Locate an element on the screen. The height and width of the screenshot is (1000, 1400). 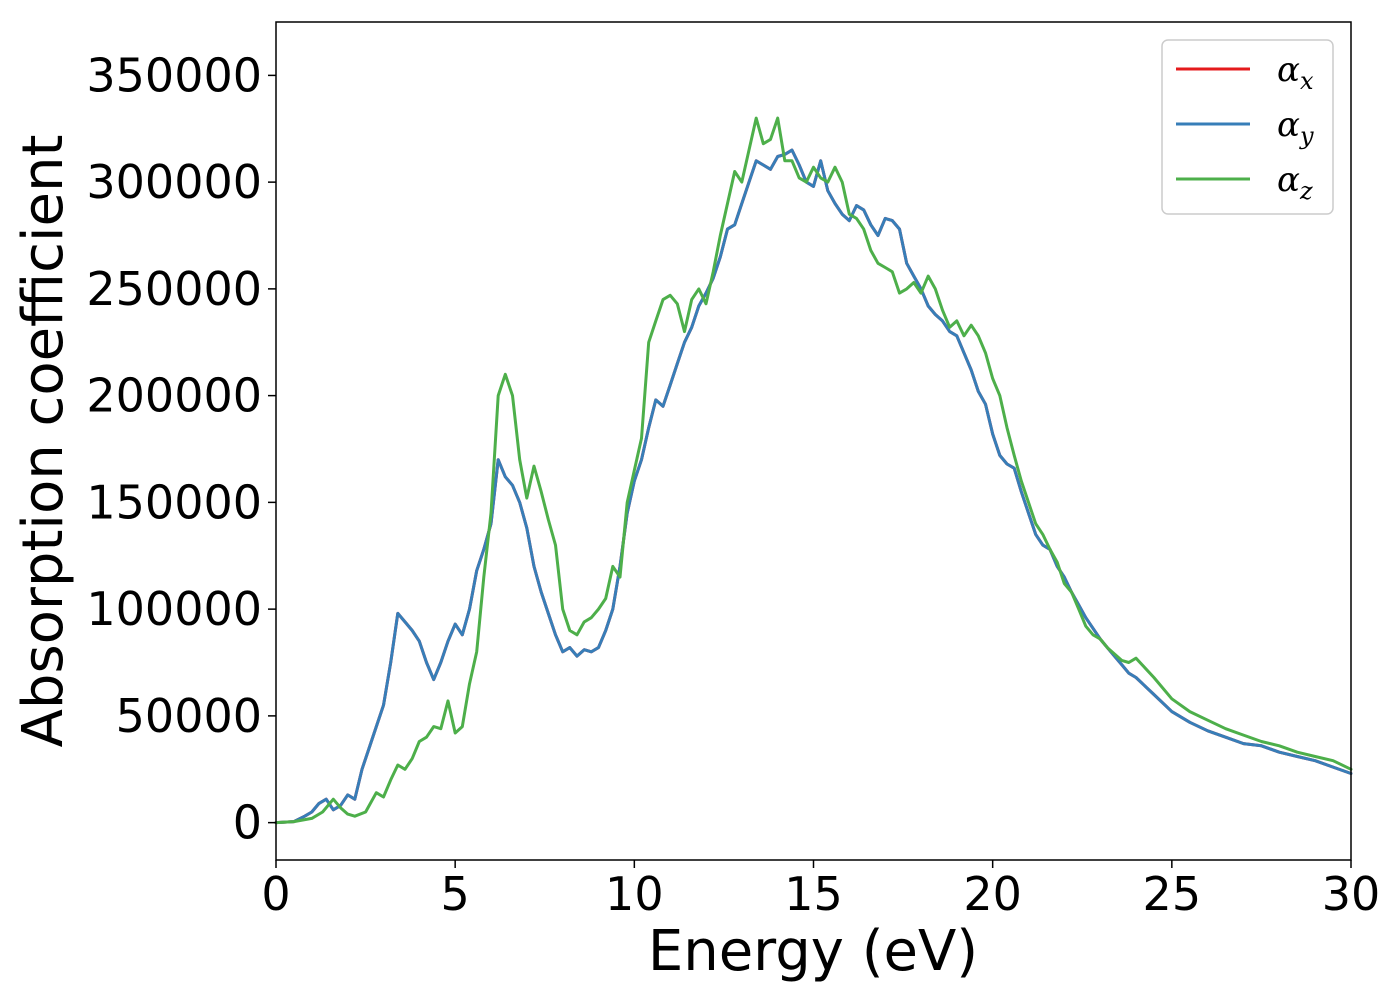
y-tick-label: 150000 is located at coordinates (174, 502).